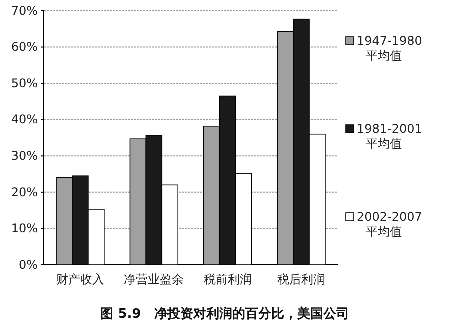 This screenshot has width=450, height=330. I want to click on legend-label: 1981-2001 平均值, so click(389, 136).